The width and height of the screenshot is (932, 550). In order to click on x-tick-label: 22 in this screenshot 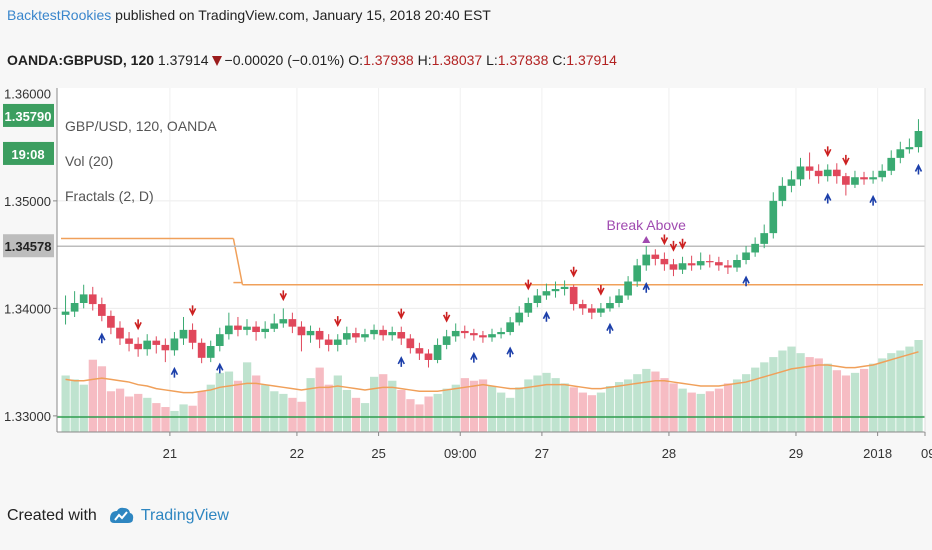, I will do `click(297, 453)`.